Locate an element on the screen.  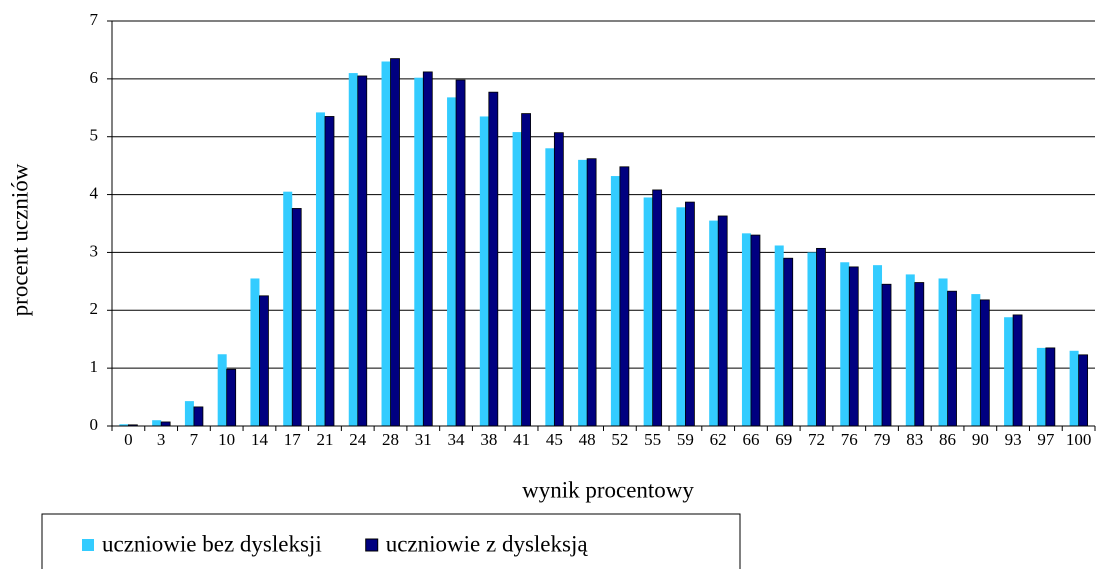
x-tick-label: 66 is located at coordinates (750, 439).